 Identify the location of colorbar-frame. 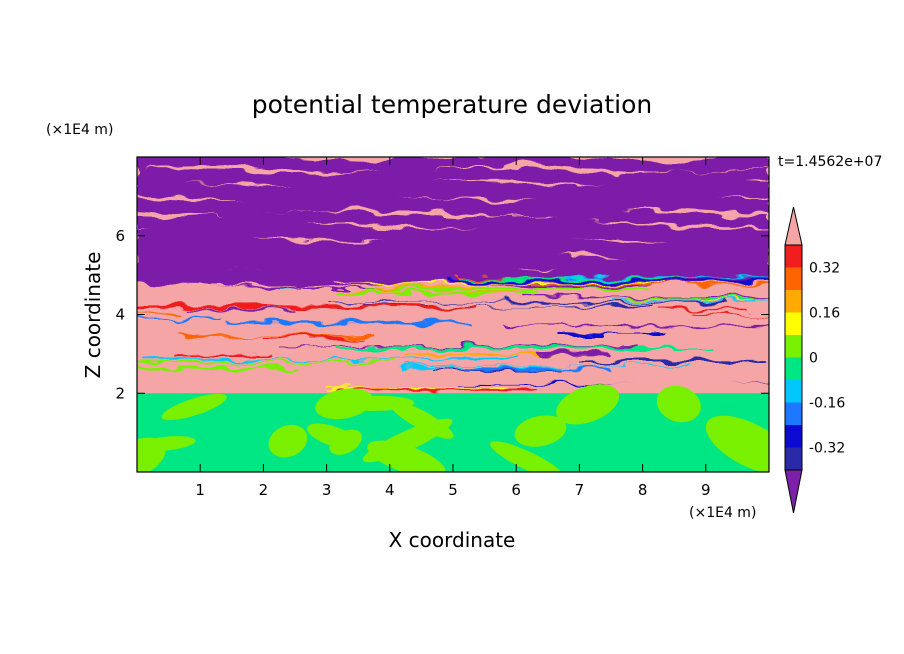
(793, 357).